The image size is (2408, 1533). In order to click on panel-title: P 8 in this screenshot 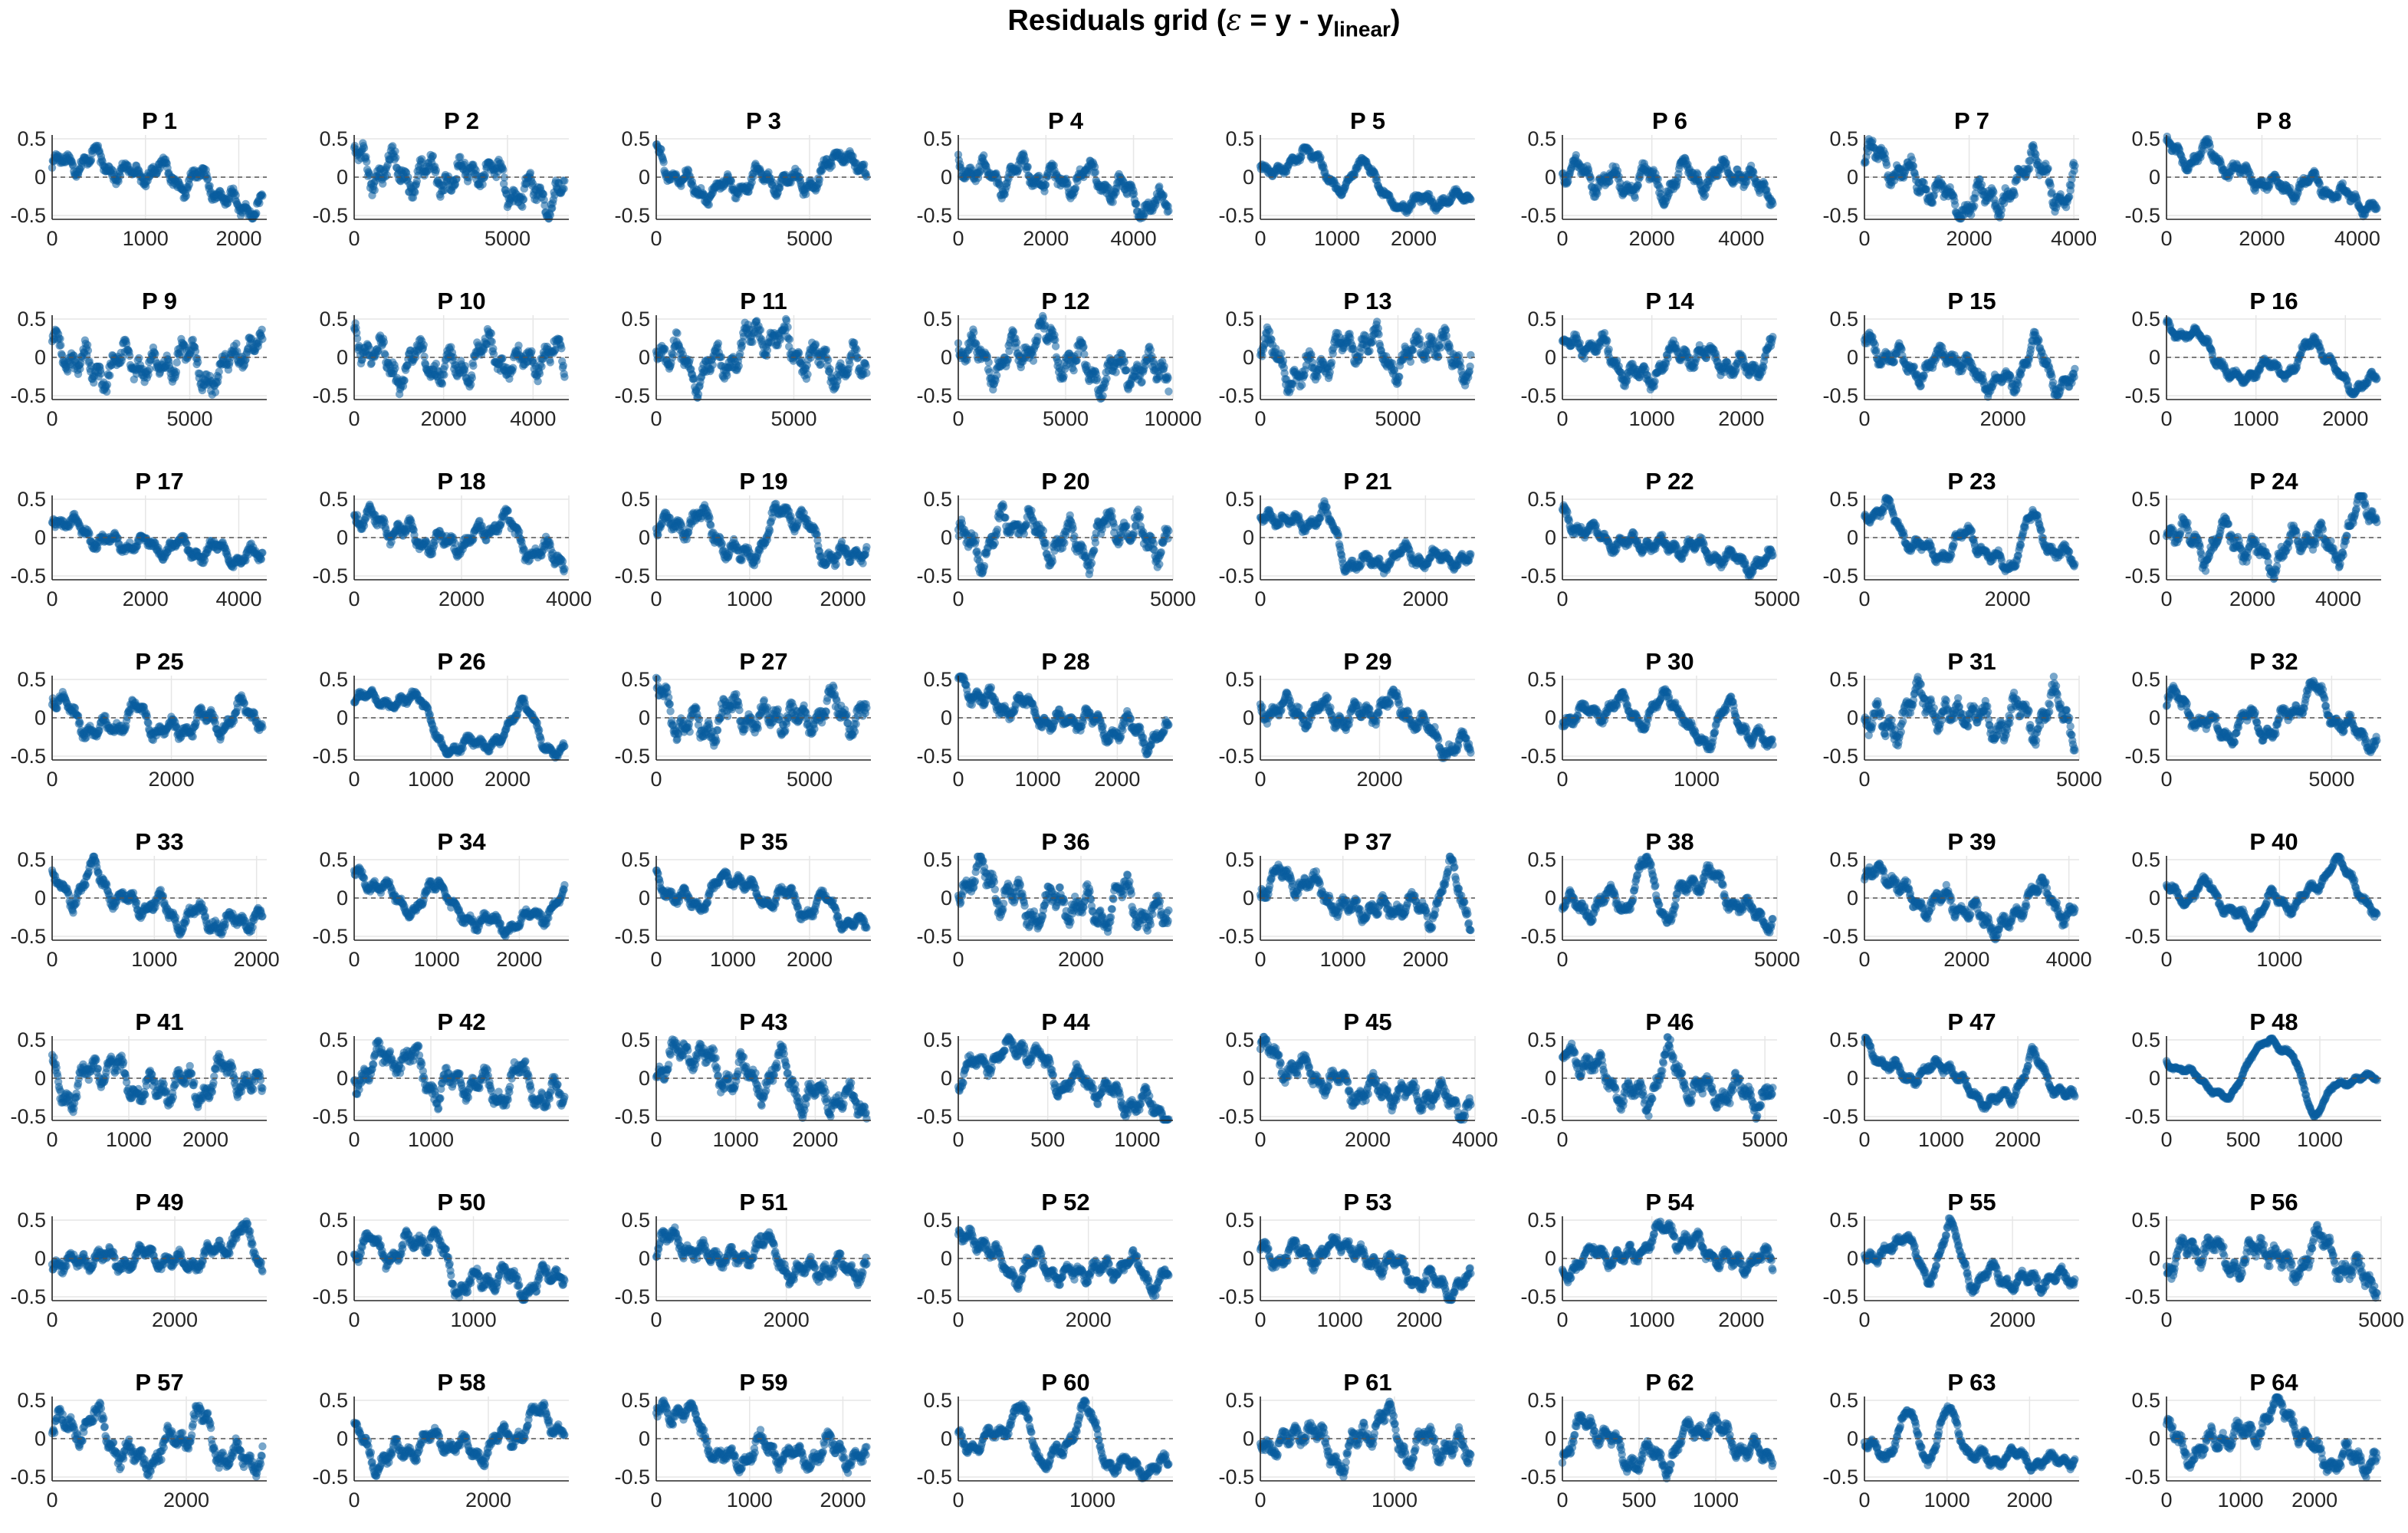, I will do `click(2273, 121)`.